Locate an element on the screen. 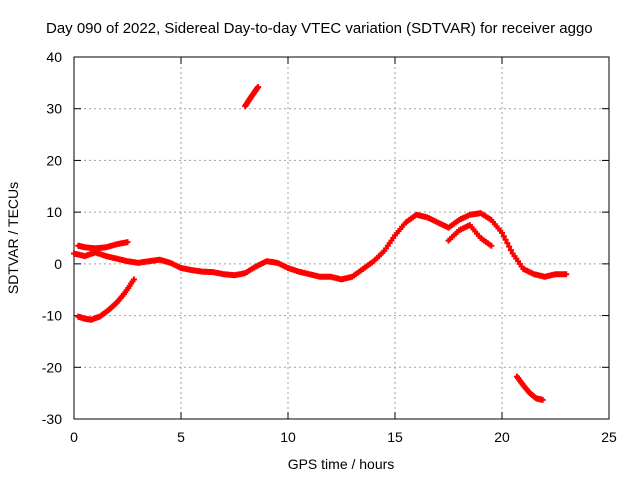 This screenshot has height=480, width=640. y-tick-label: -20 is located at coordinates (52, 367).